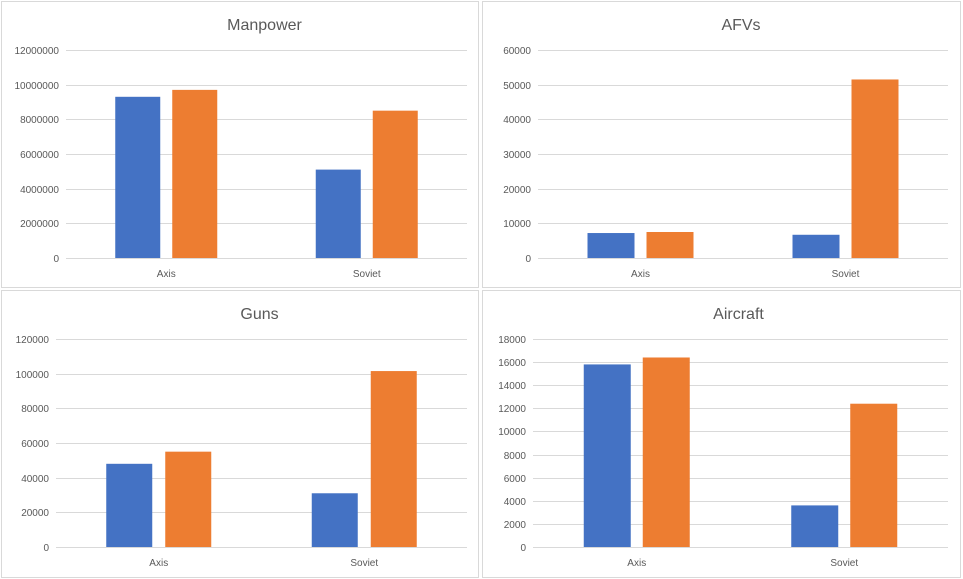 The image size is (963, 579). I want to click on aircraft-category-label: Soviet, so click(844, 563).